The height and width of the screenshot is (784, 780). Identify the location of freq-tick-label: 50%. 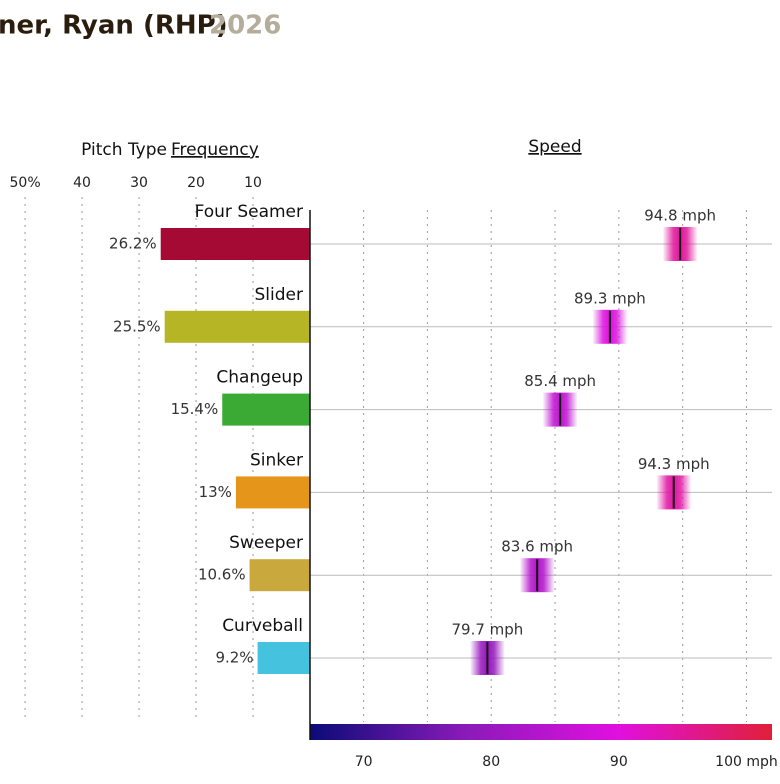
(25, 183).